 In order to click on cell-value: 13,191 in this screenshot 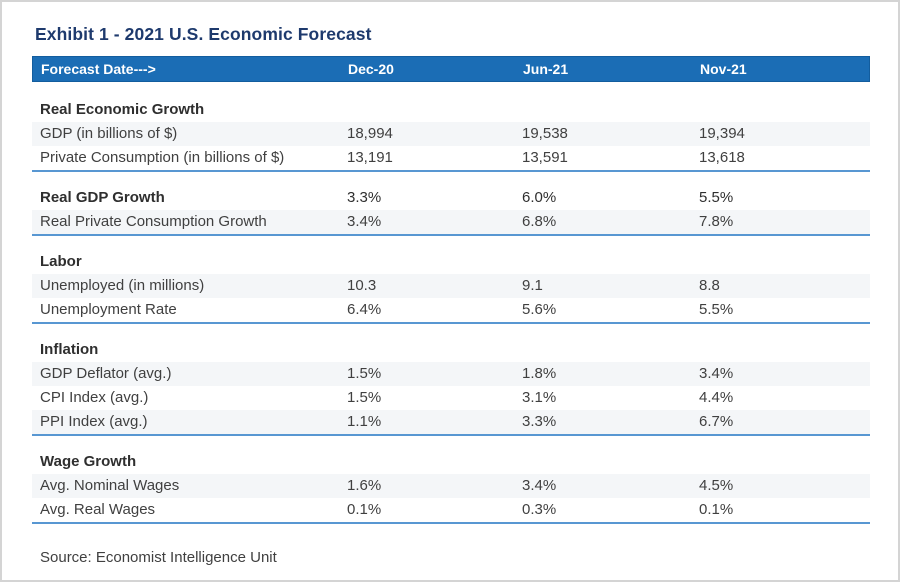, I will do `click(370, 157)`.